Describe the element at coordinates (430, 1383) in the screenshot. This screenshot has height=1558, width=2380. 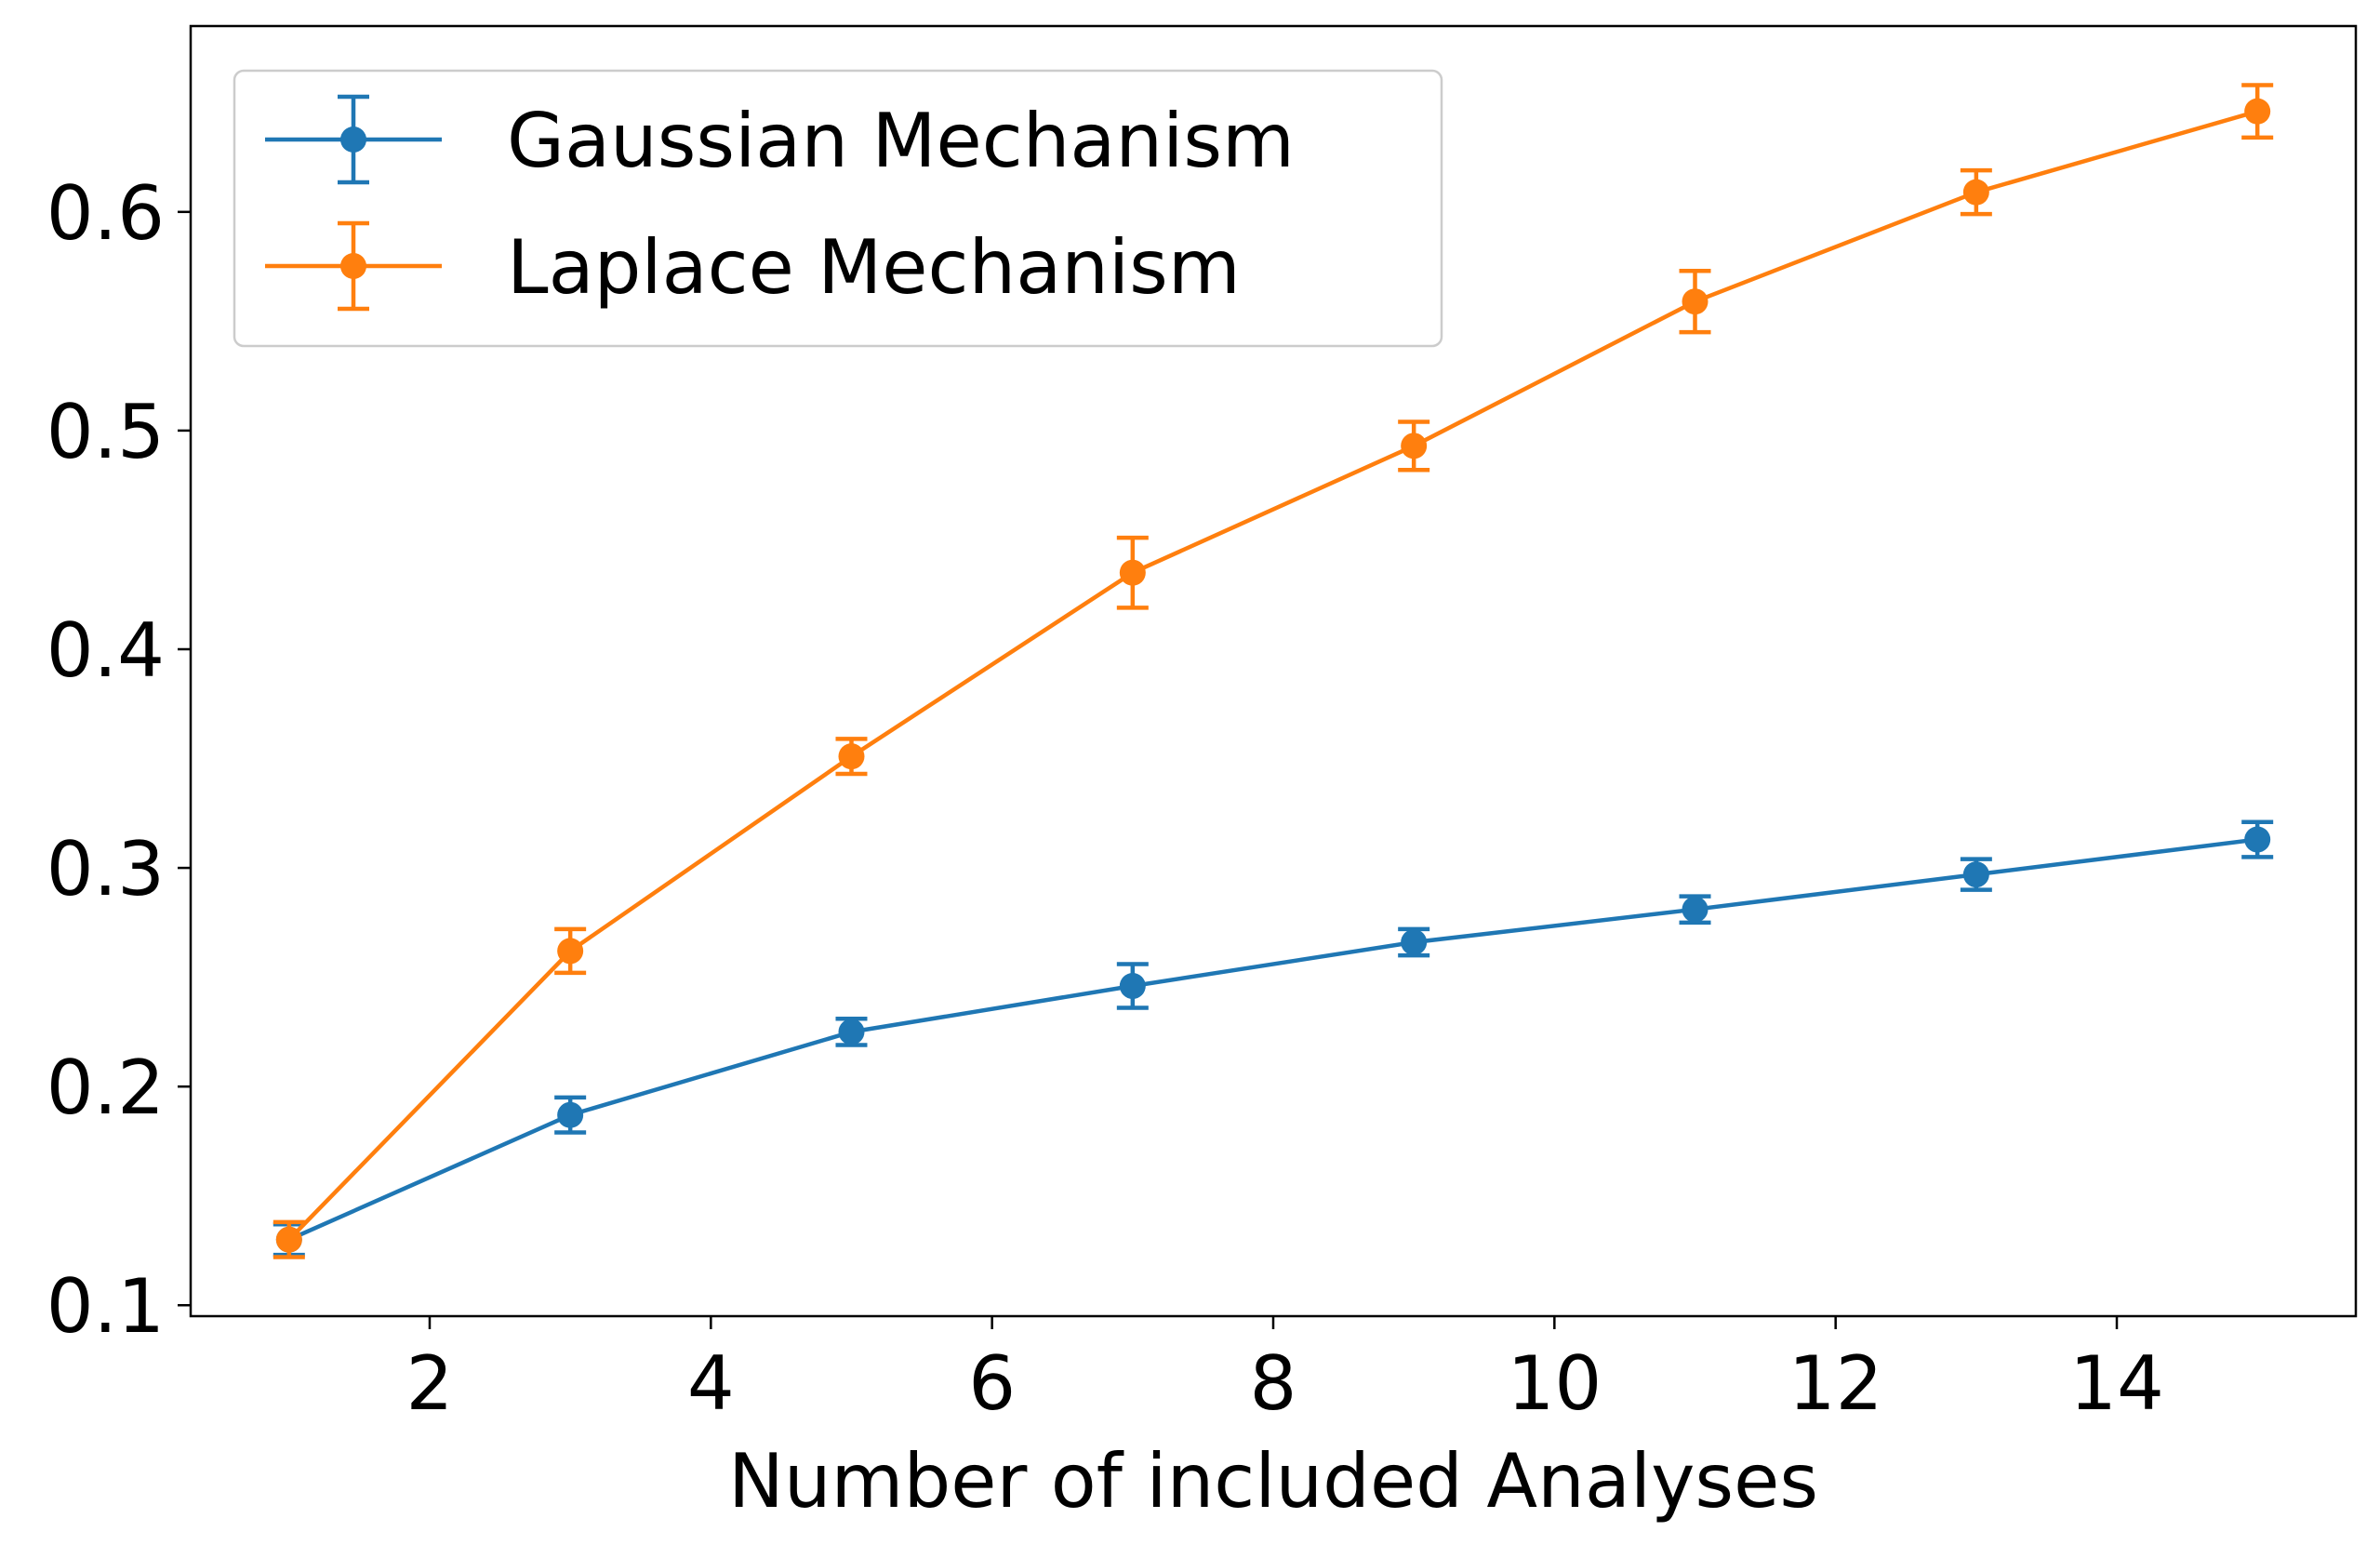
I see `x-tick-label: 2` at that location.